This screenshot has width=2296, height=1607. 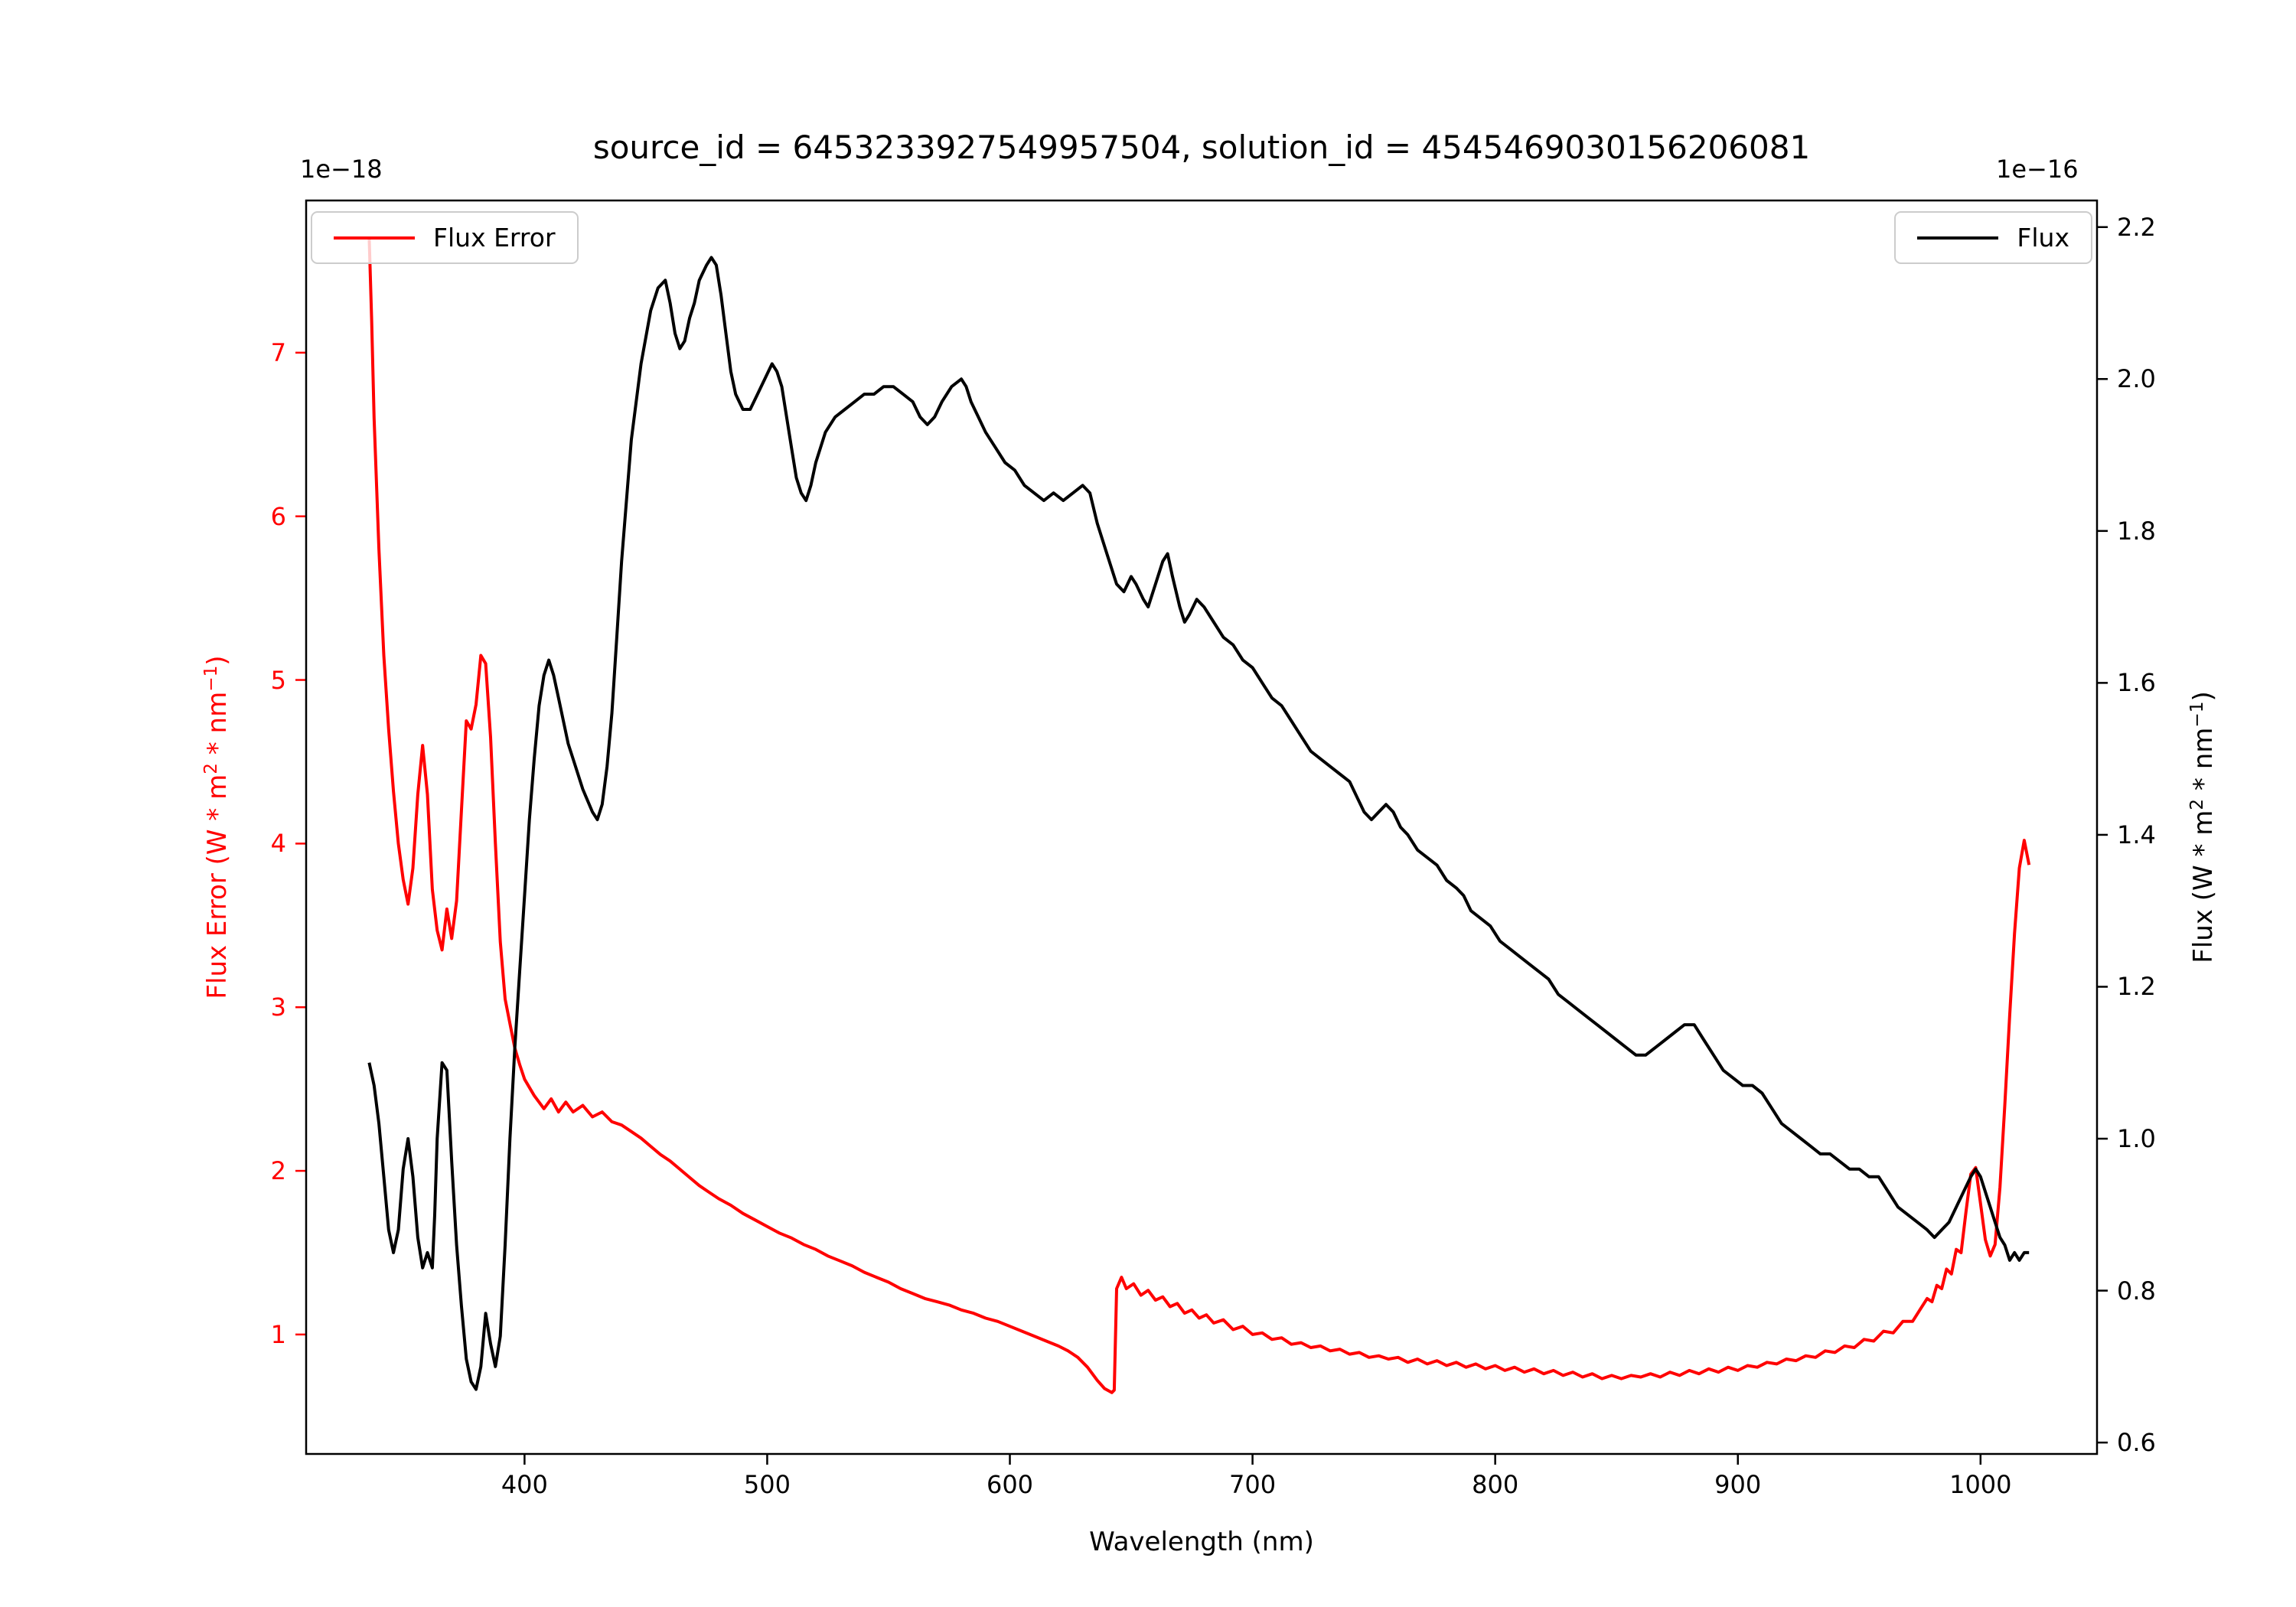 I want to click on x-axis-label: Wavelength (nm), so click(x=1201, y=1542).